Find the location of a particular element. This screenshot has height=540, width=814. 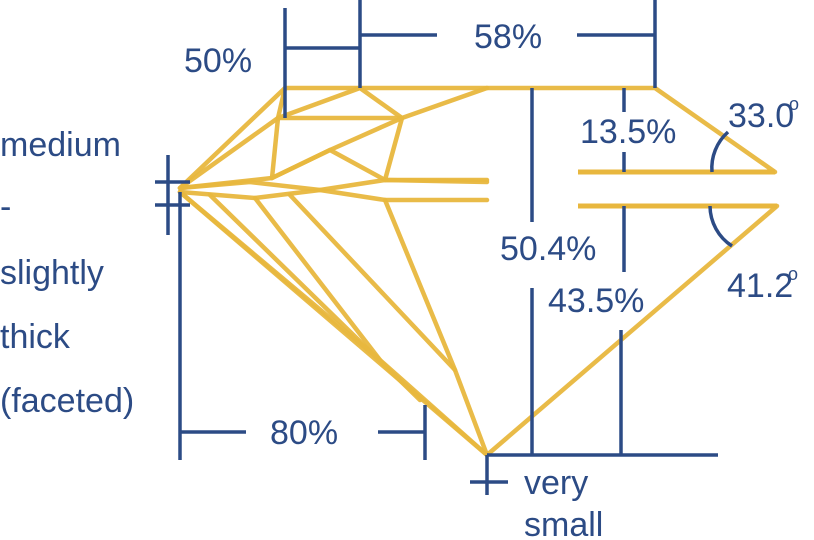

culet-label-line: small is located at coordinates (563, 523).